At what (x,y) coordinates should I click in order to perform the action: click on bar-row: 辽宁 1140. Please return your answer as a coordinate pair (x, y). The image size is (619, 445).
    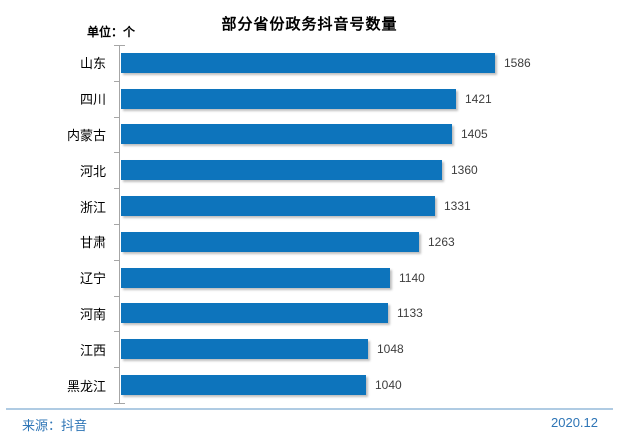
    Looking at the image, I should click on (309, 278).